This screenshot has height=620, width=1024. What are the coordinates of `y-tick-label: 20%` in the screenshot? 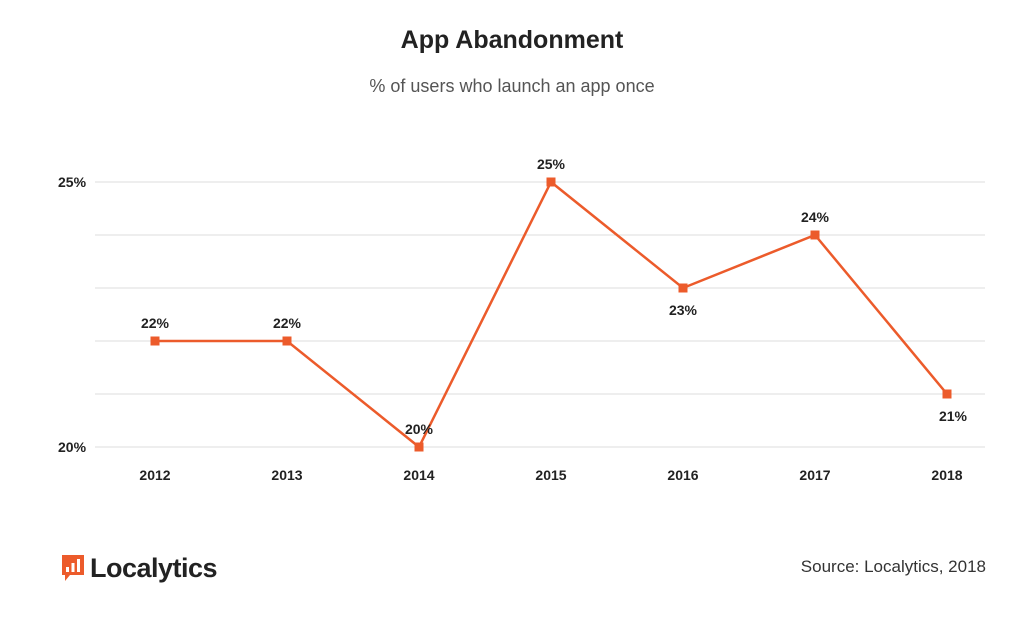 It's located at (72, 447).